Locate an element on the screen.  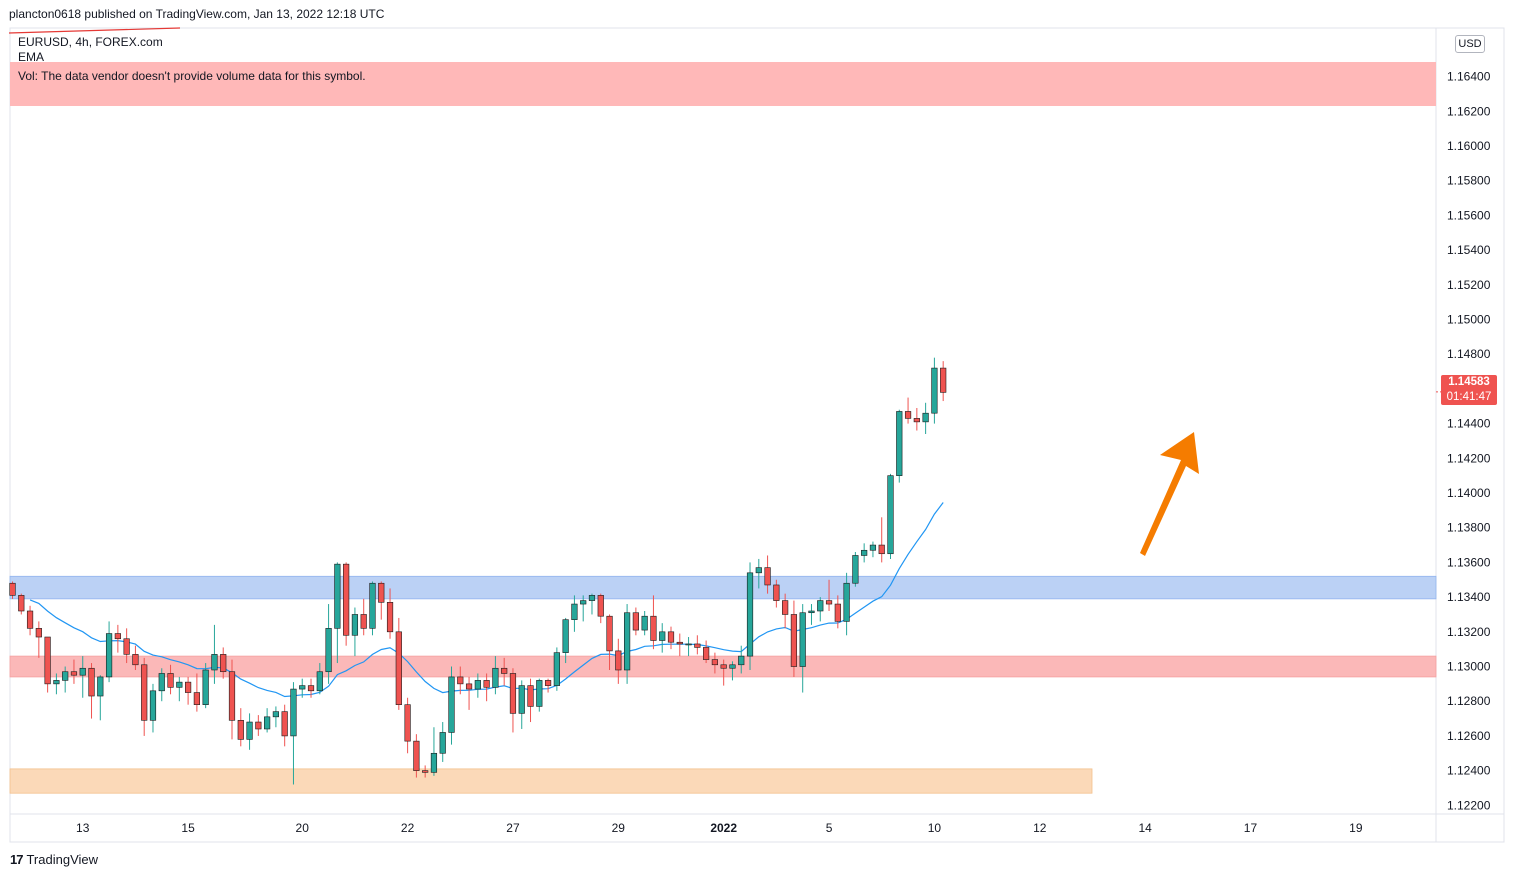
x-tick-label: 14 is located at coordinates (1145, 828).